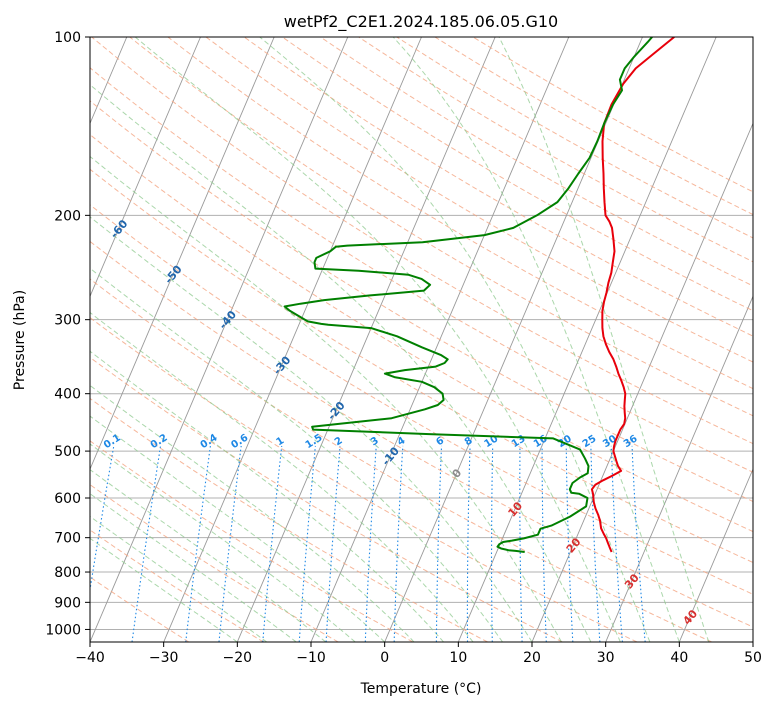 This screenshot has width=775, height=708. What do you see at coordinates (402, 441) in the screenshot?
I see `mixing-ratio-label: 4` at bounding box center [402, 441].